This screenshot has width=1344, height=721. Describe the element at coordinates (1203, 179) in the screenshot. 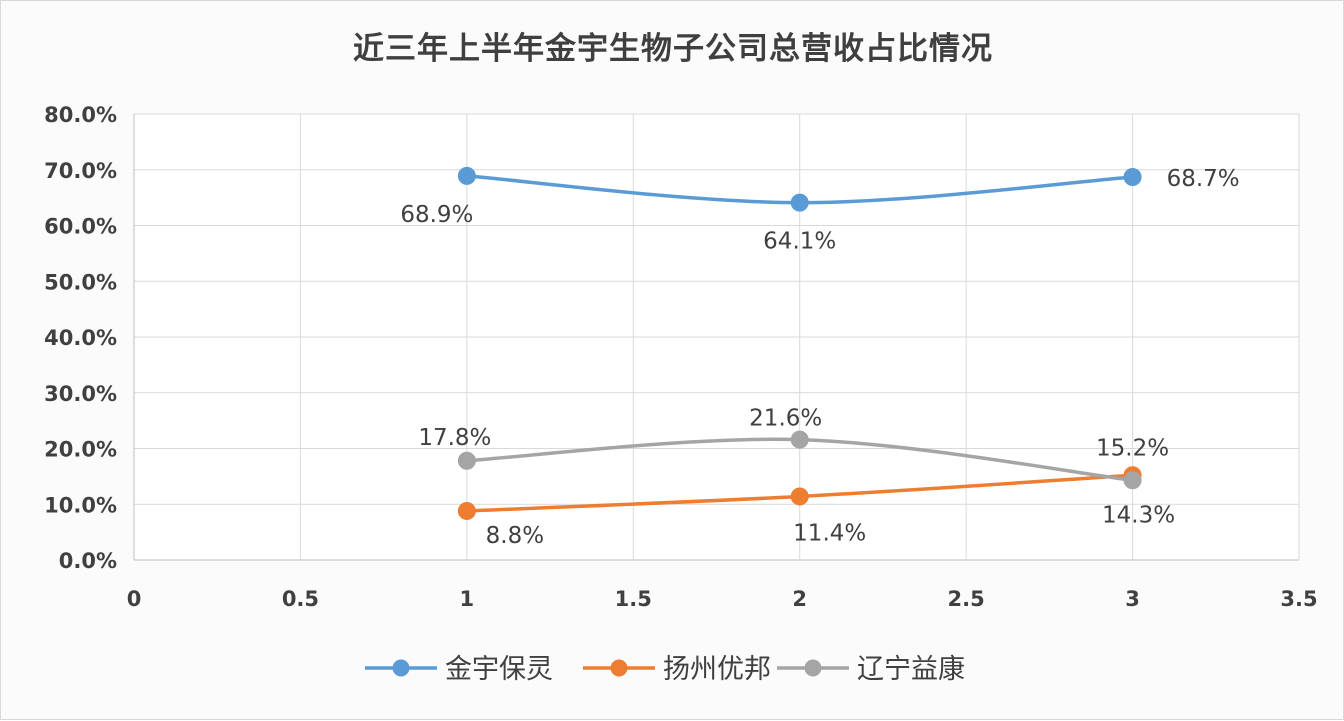

I see `data-label: 68.7%` at that location.